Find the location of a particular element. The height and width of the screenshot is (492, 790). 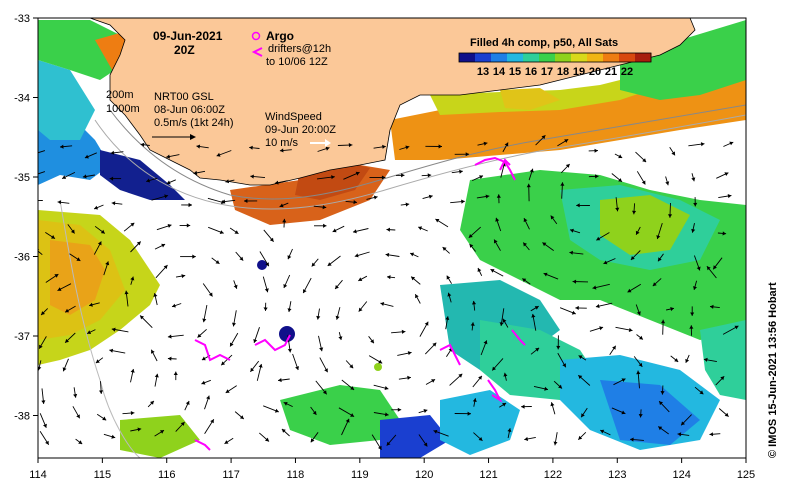

depth-label-1000m: 1000m is located at coordinates (123, 109).